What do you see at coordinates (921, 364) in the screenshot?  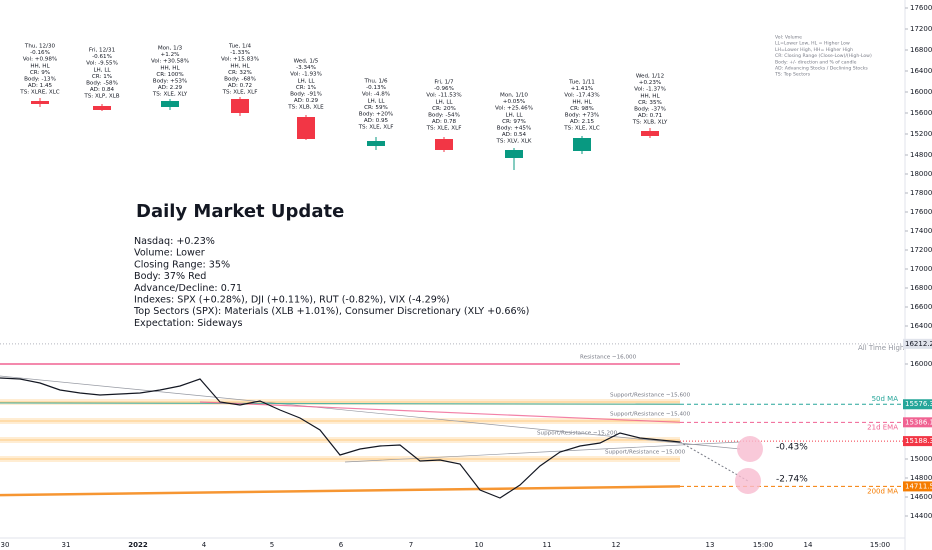 I see `y-tick-label: 16000.00` at bounding box center [921, 364].